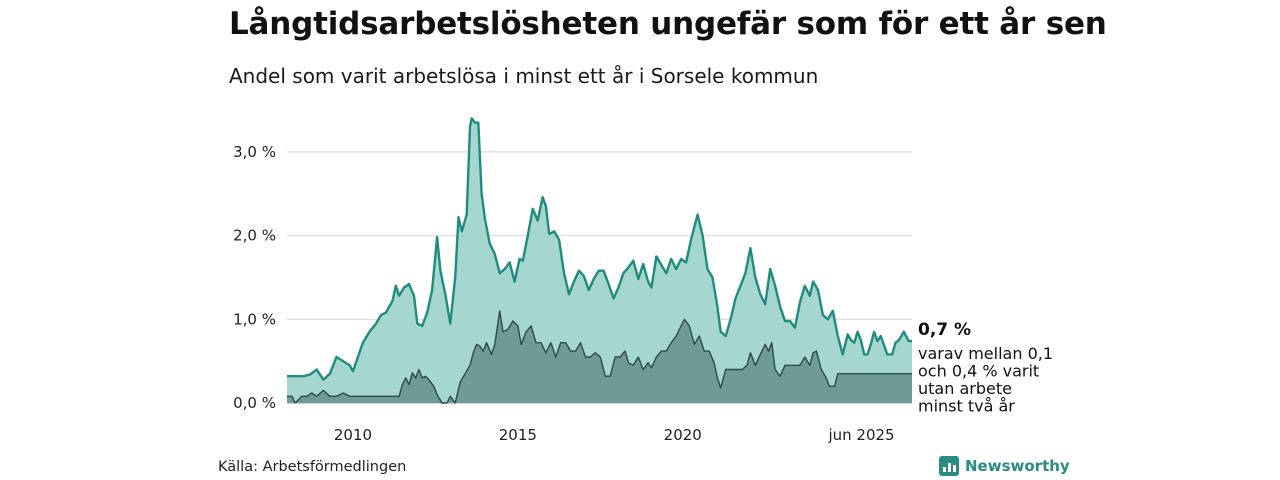 The image size is (1280, 480). I want to click on end-sub-label: minst två år, so click(966, 406).